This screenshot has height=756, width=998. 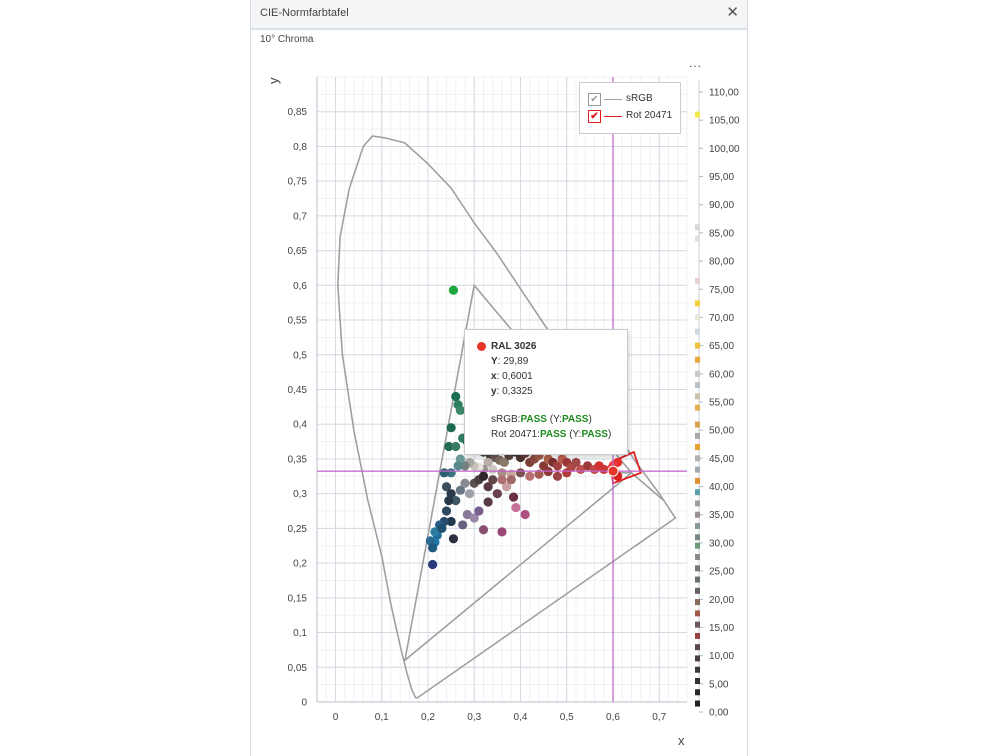 I want to click on x-tick-label: 0,3, so click(x=474, y=717).